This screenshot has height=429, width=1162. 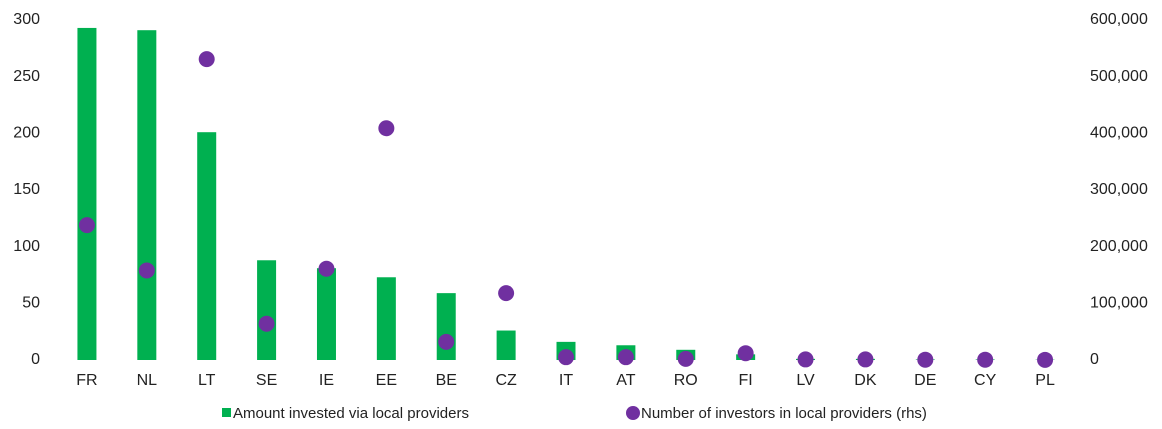 I want to click on x-tick-label: FR, so click(x=86, y=380).